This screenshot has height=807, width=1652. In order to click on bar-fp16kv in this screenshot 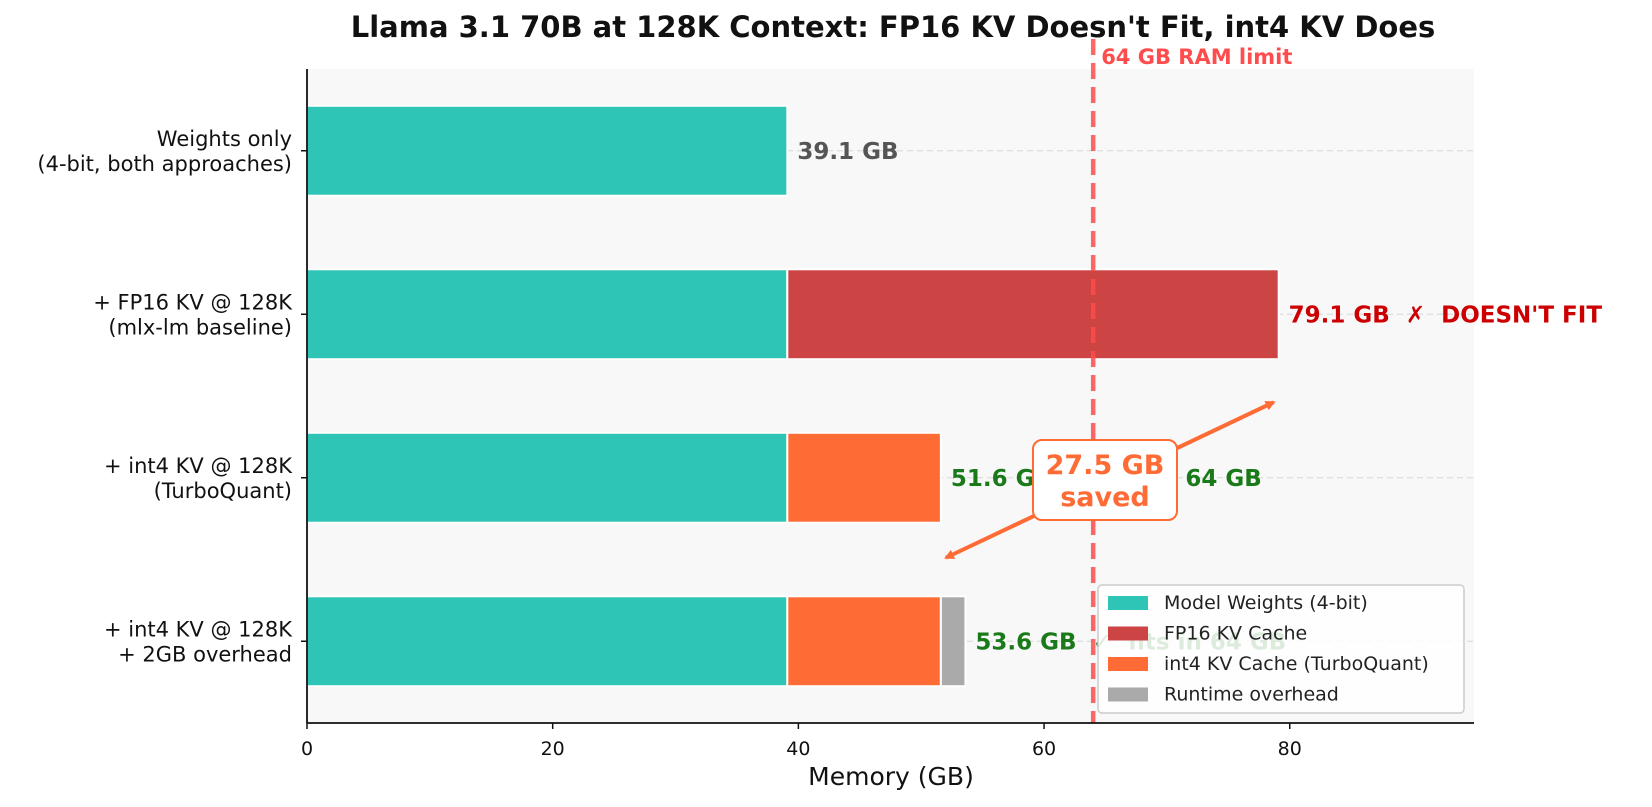, I will do `click(1033, 314)`.